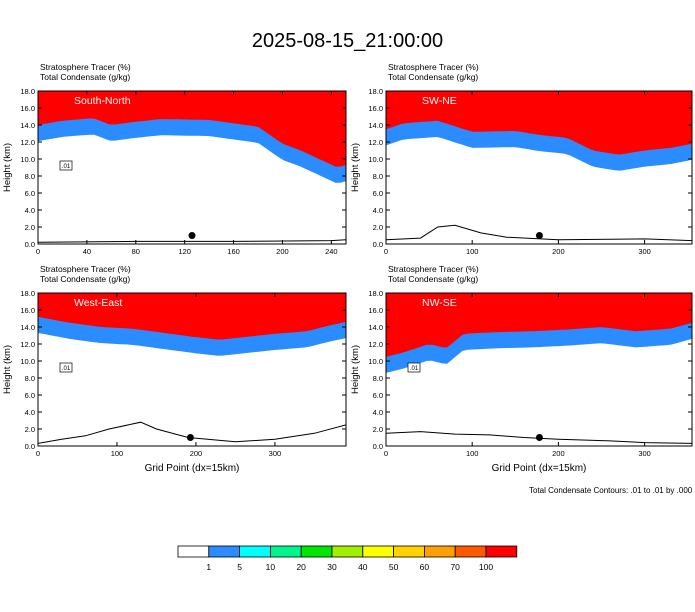  Describe the element at coordinates (87, 251) in the screenshot. I see `x-tick-label: 40` at that location.